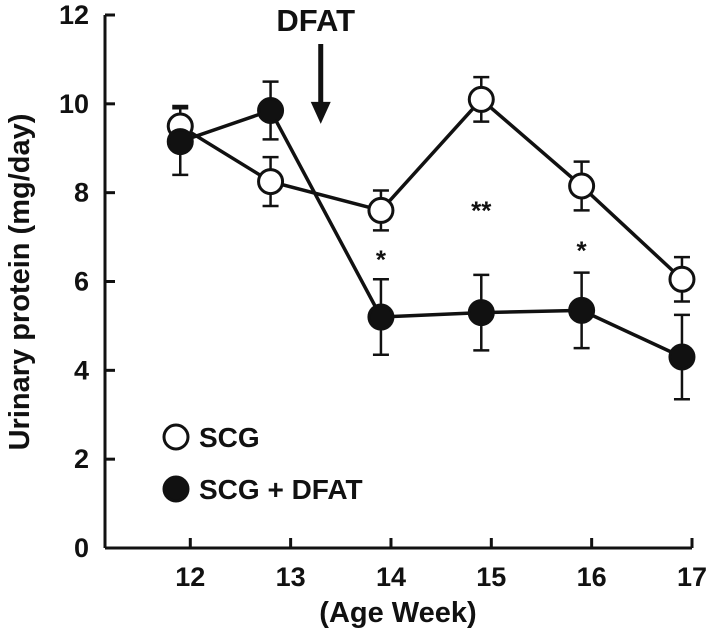 The height and width of the screenshot is (640, 709). What do you see at coordinates (481, 211) in the screenshot?
I see `significance-marker: **` at bounding box center [481, 211].